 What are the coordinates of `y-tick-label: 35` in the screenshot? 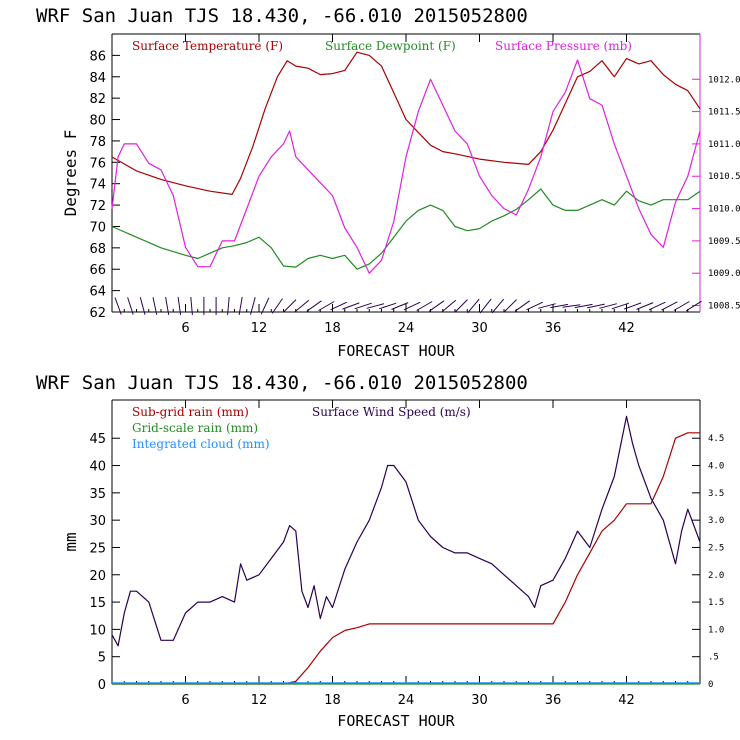 It's located at (97, 494).